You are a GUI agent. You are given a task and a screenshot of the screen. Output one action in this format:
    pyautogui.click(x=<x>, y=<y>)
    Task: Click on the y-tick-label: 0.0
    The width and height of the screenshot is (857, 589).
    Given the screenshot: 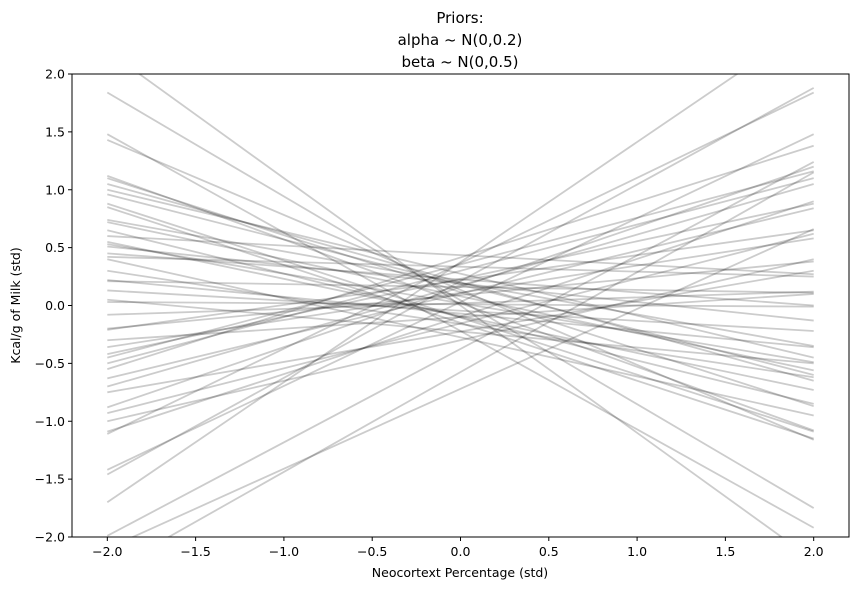 What is the action you would take?
    pyautogui.click(x=55, y=305)
    